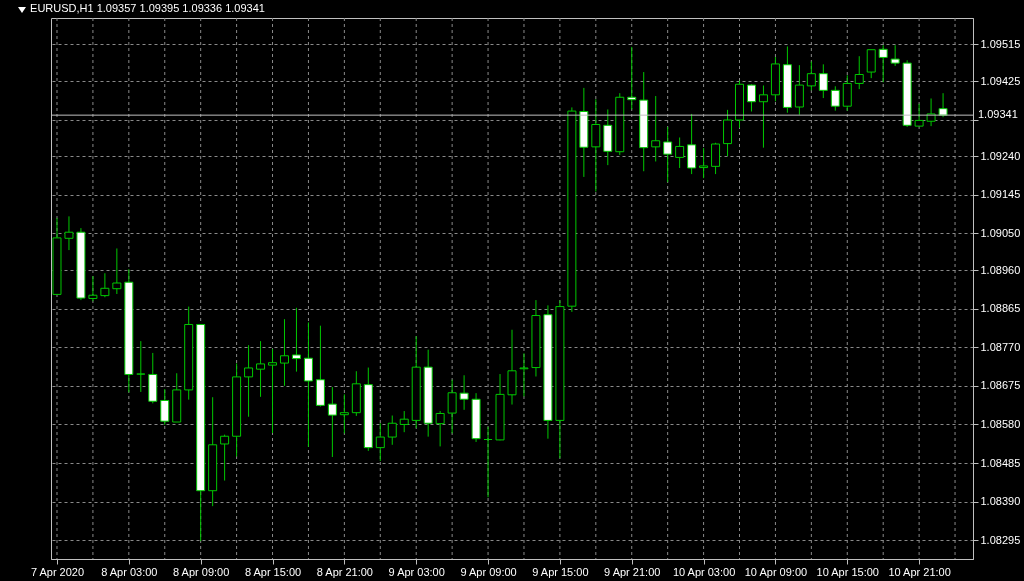 The height and width of the screenshot is (581, 1024). I want to click on x-tick-label: 10 Apr 21:00, so click(919, 571).